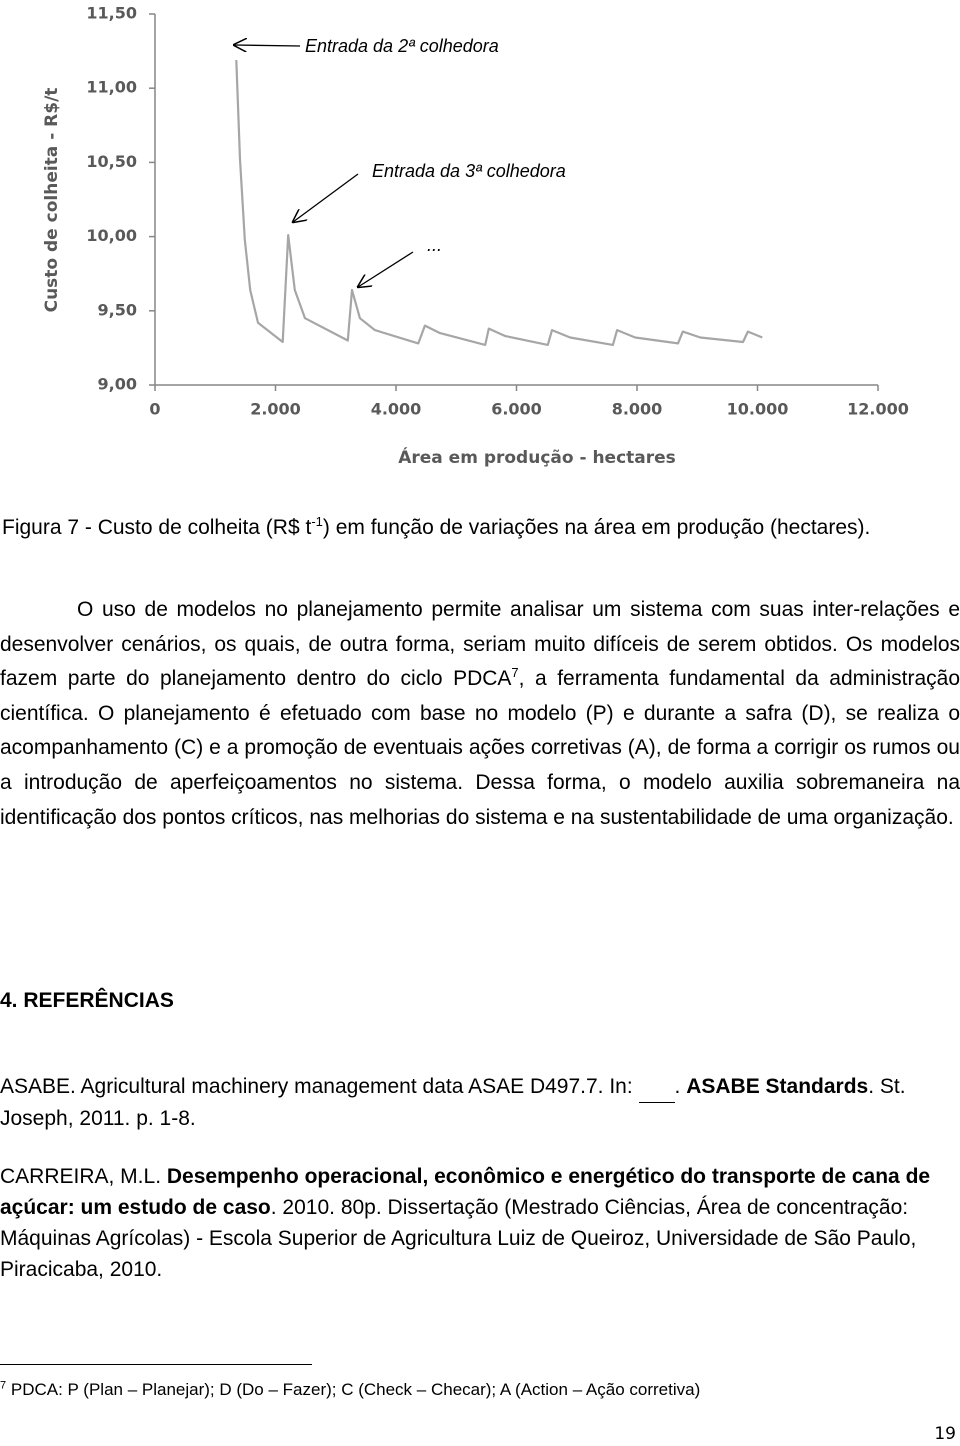  I want to click on y-tick-label: 10,00, so click(111, 235).